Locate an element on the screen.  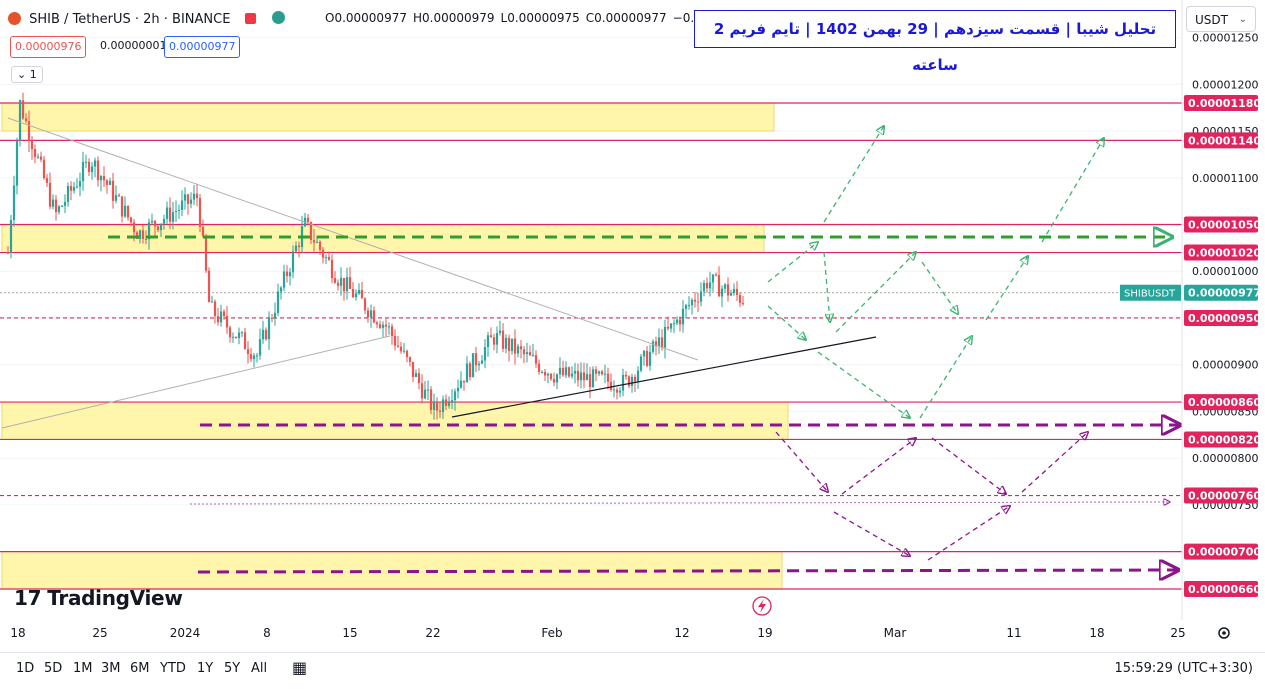
symbol-badge is located at coordinates (1150, 292).